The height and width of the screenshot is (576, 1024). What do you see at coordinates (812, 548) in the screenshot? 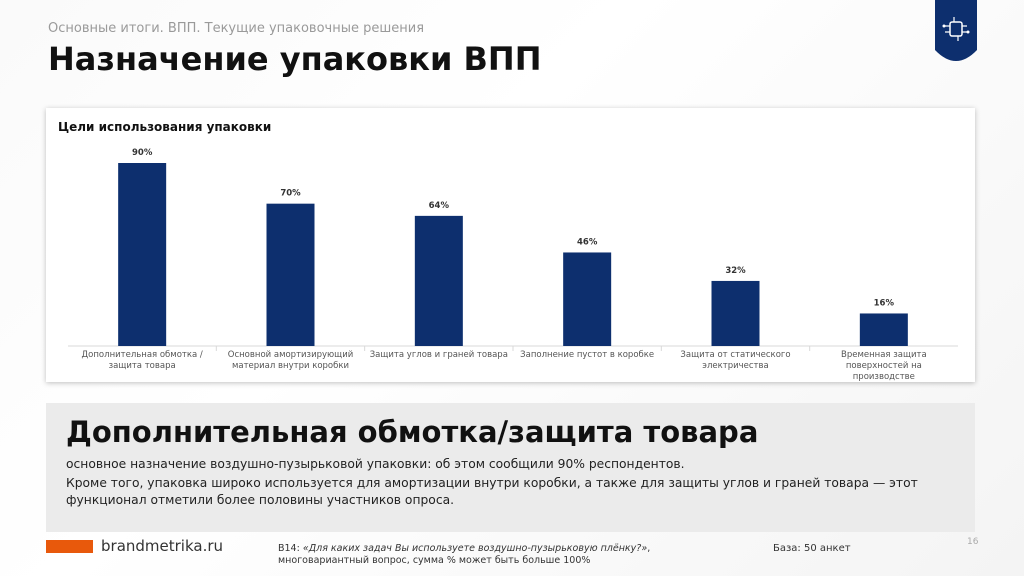
I see `base: База: 50 анкет` at bounding box center [812, 548].